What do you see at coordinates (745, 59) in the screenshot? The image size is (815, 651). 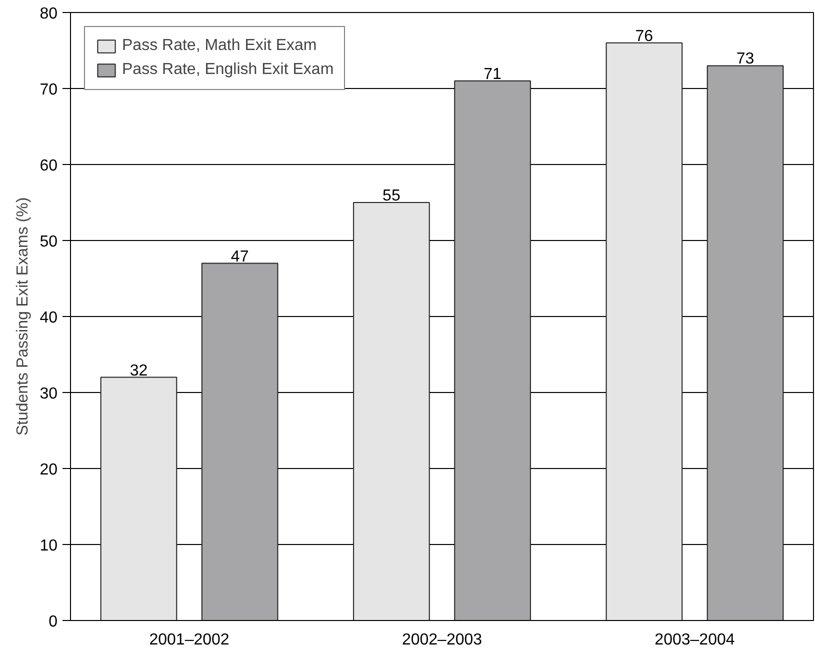 I see `data-label: 73` at bounding box center [745, 59].